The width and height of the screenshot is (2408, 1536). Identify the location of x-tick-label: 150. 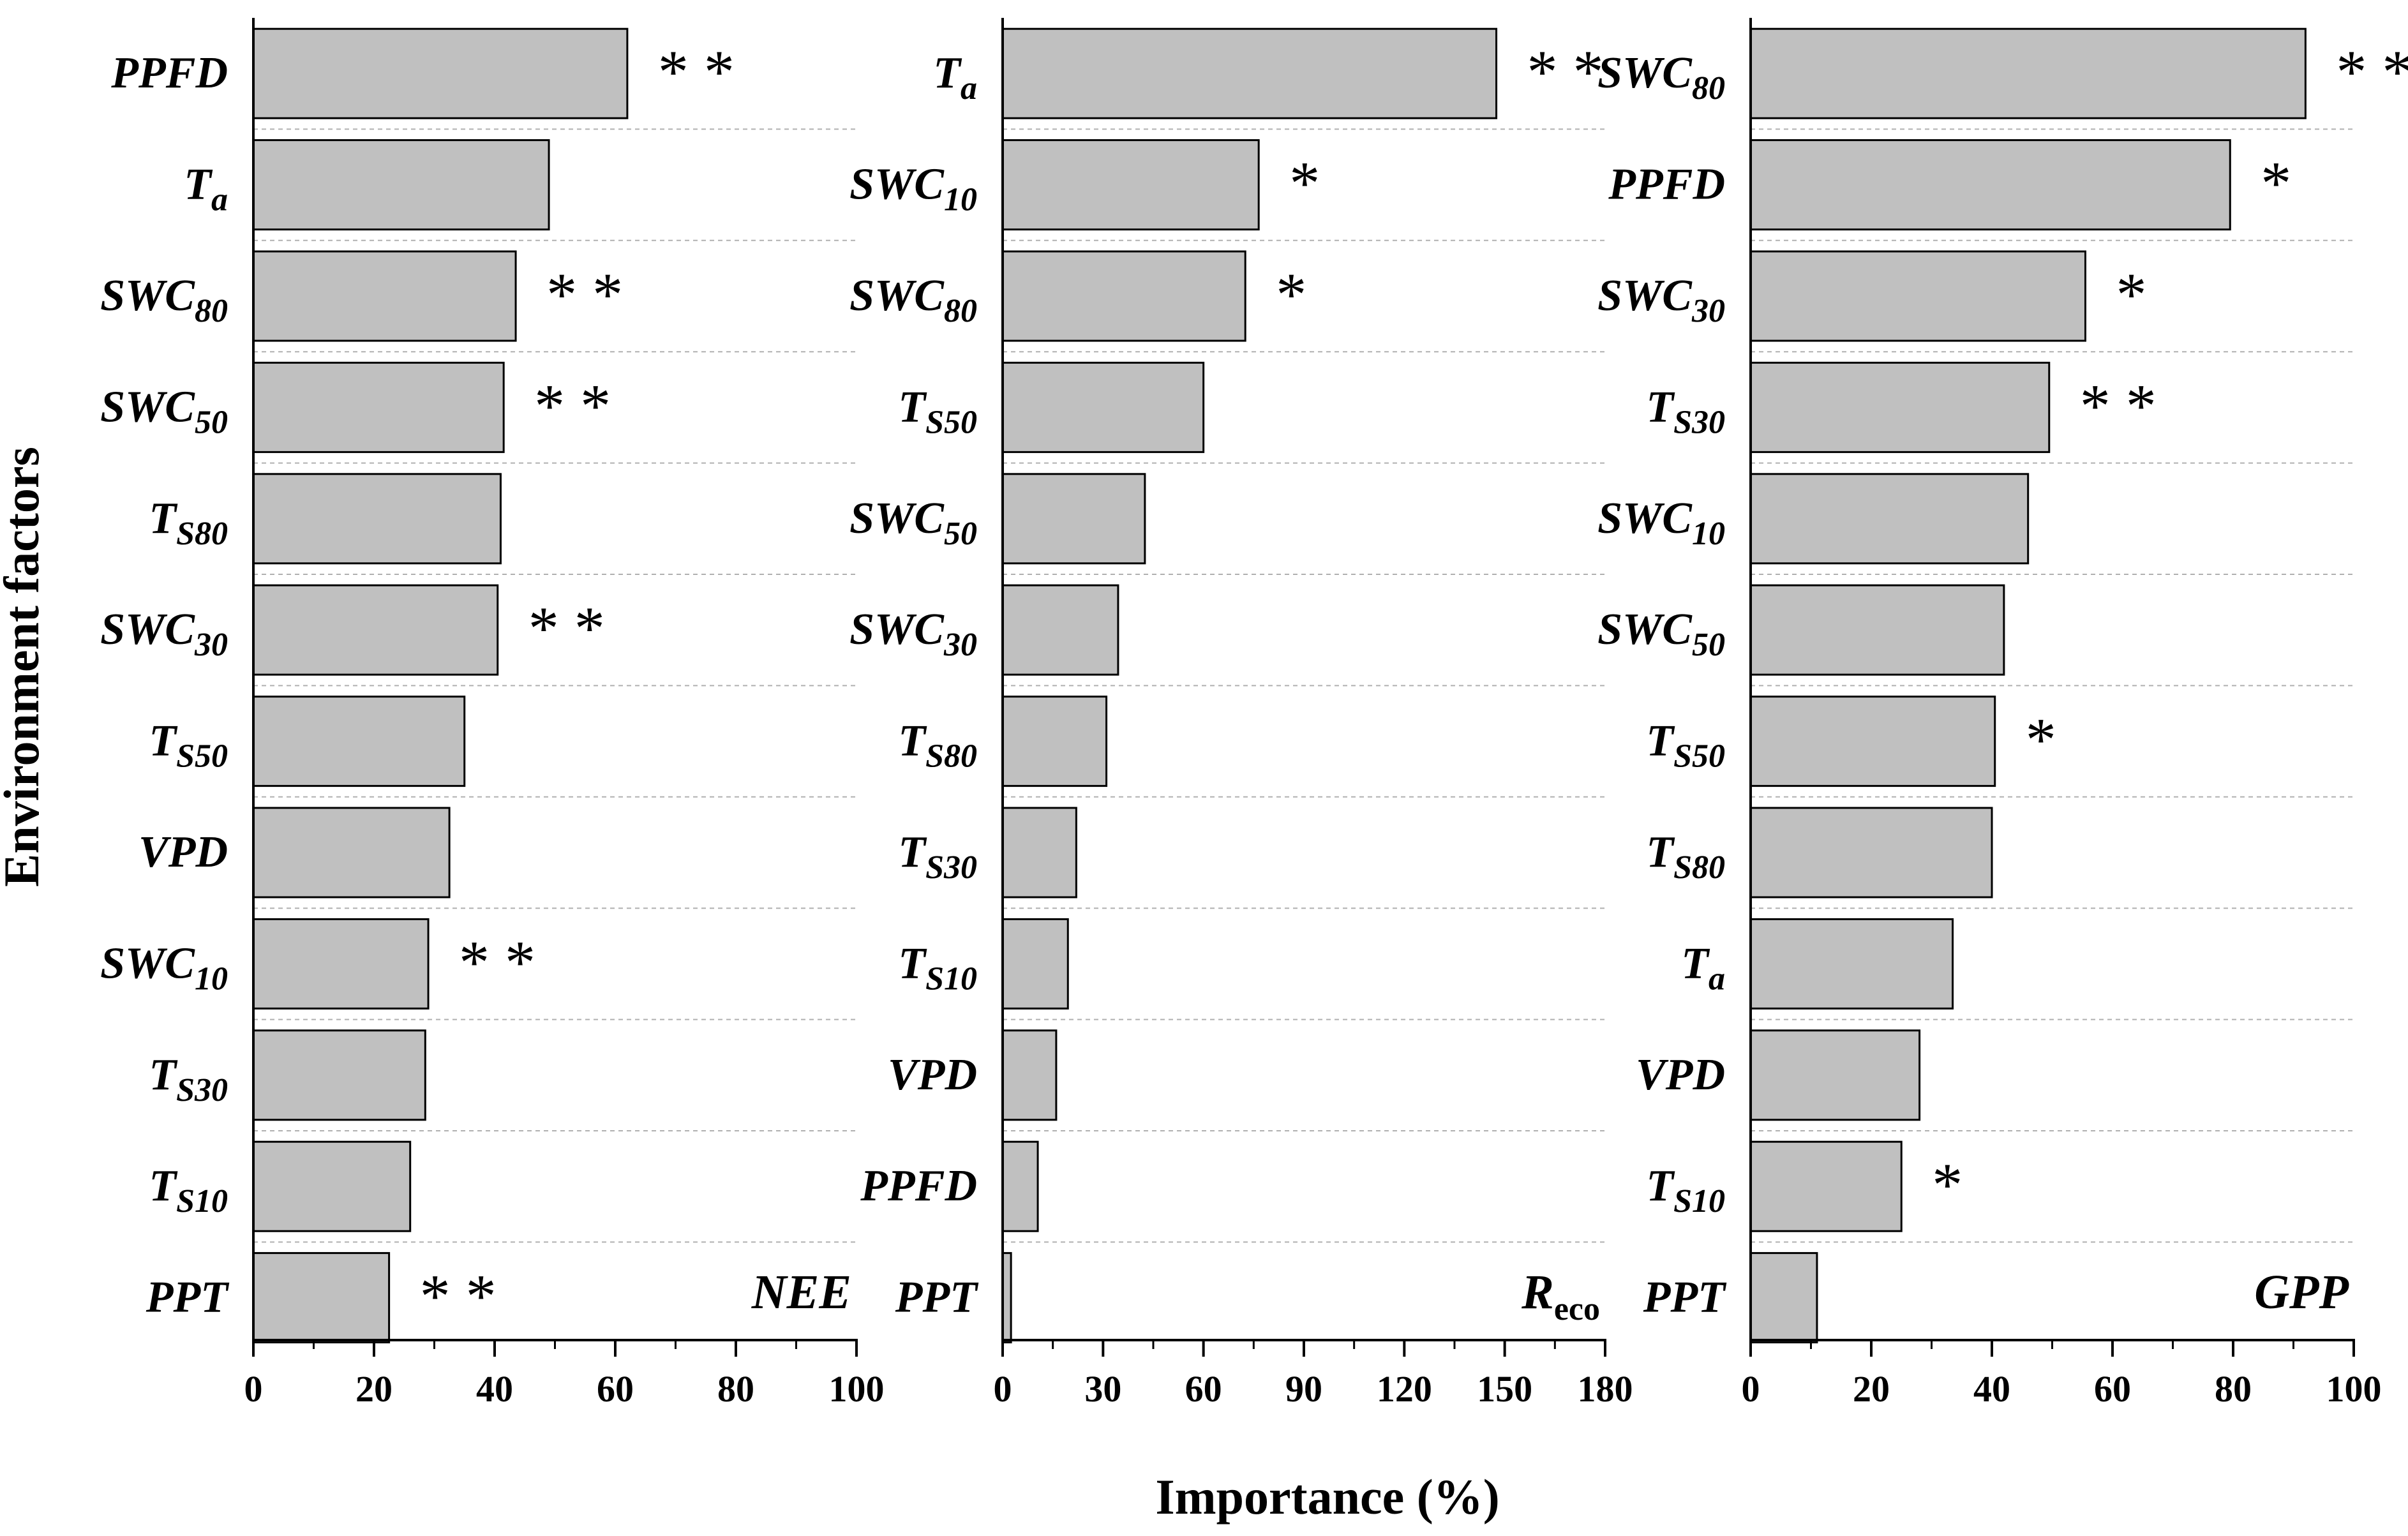
(1504, 1389).